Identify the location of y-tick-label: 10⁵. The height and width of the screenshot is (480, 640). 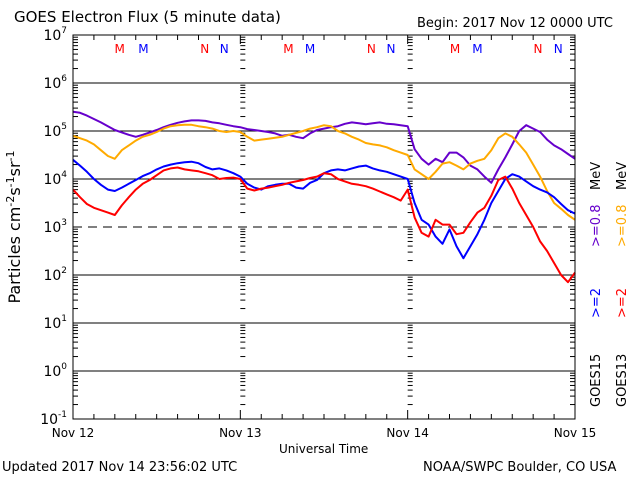
(55, 131).